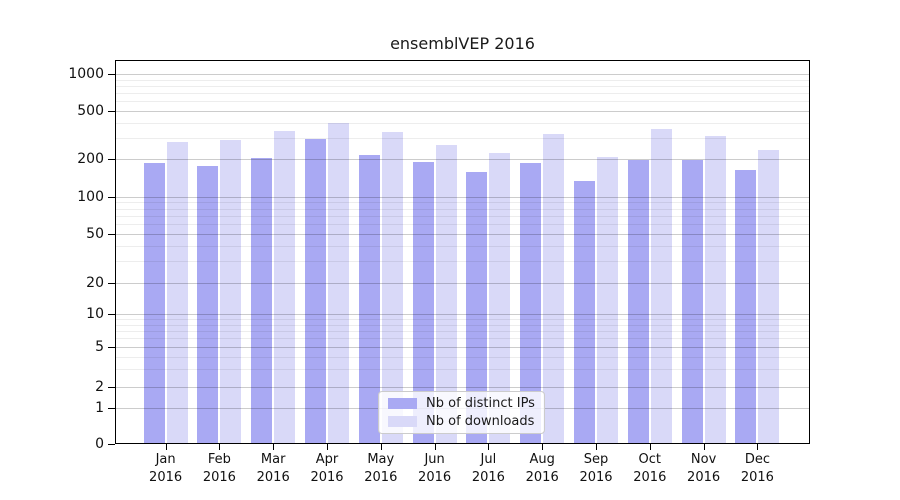  I want to click on bar-distinct-ips-nov, so click(692, 302).